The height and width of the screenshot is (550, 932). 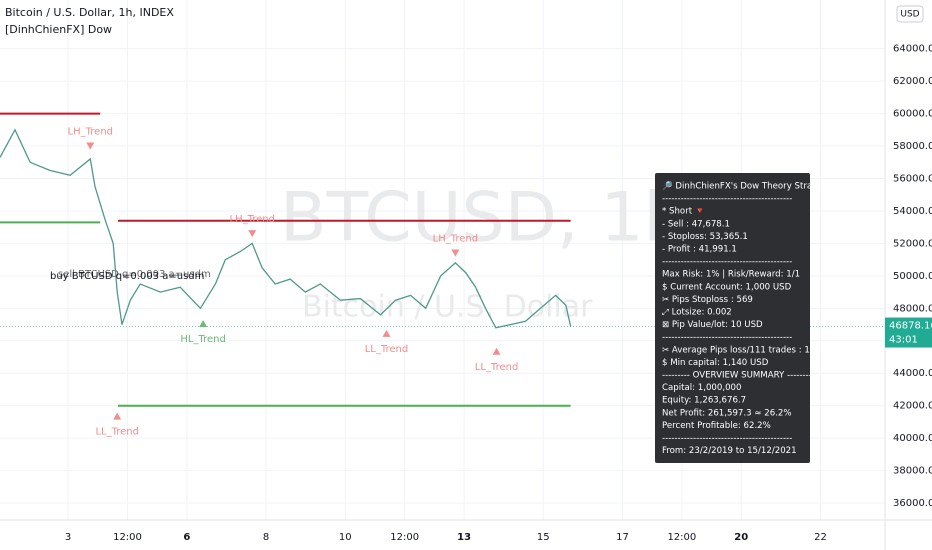 What do you see at coordinates (910, 326) in the screenshot?
I see `last-price-label: 46878.16` at bounding box center [910, 326].